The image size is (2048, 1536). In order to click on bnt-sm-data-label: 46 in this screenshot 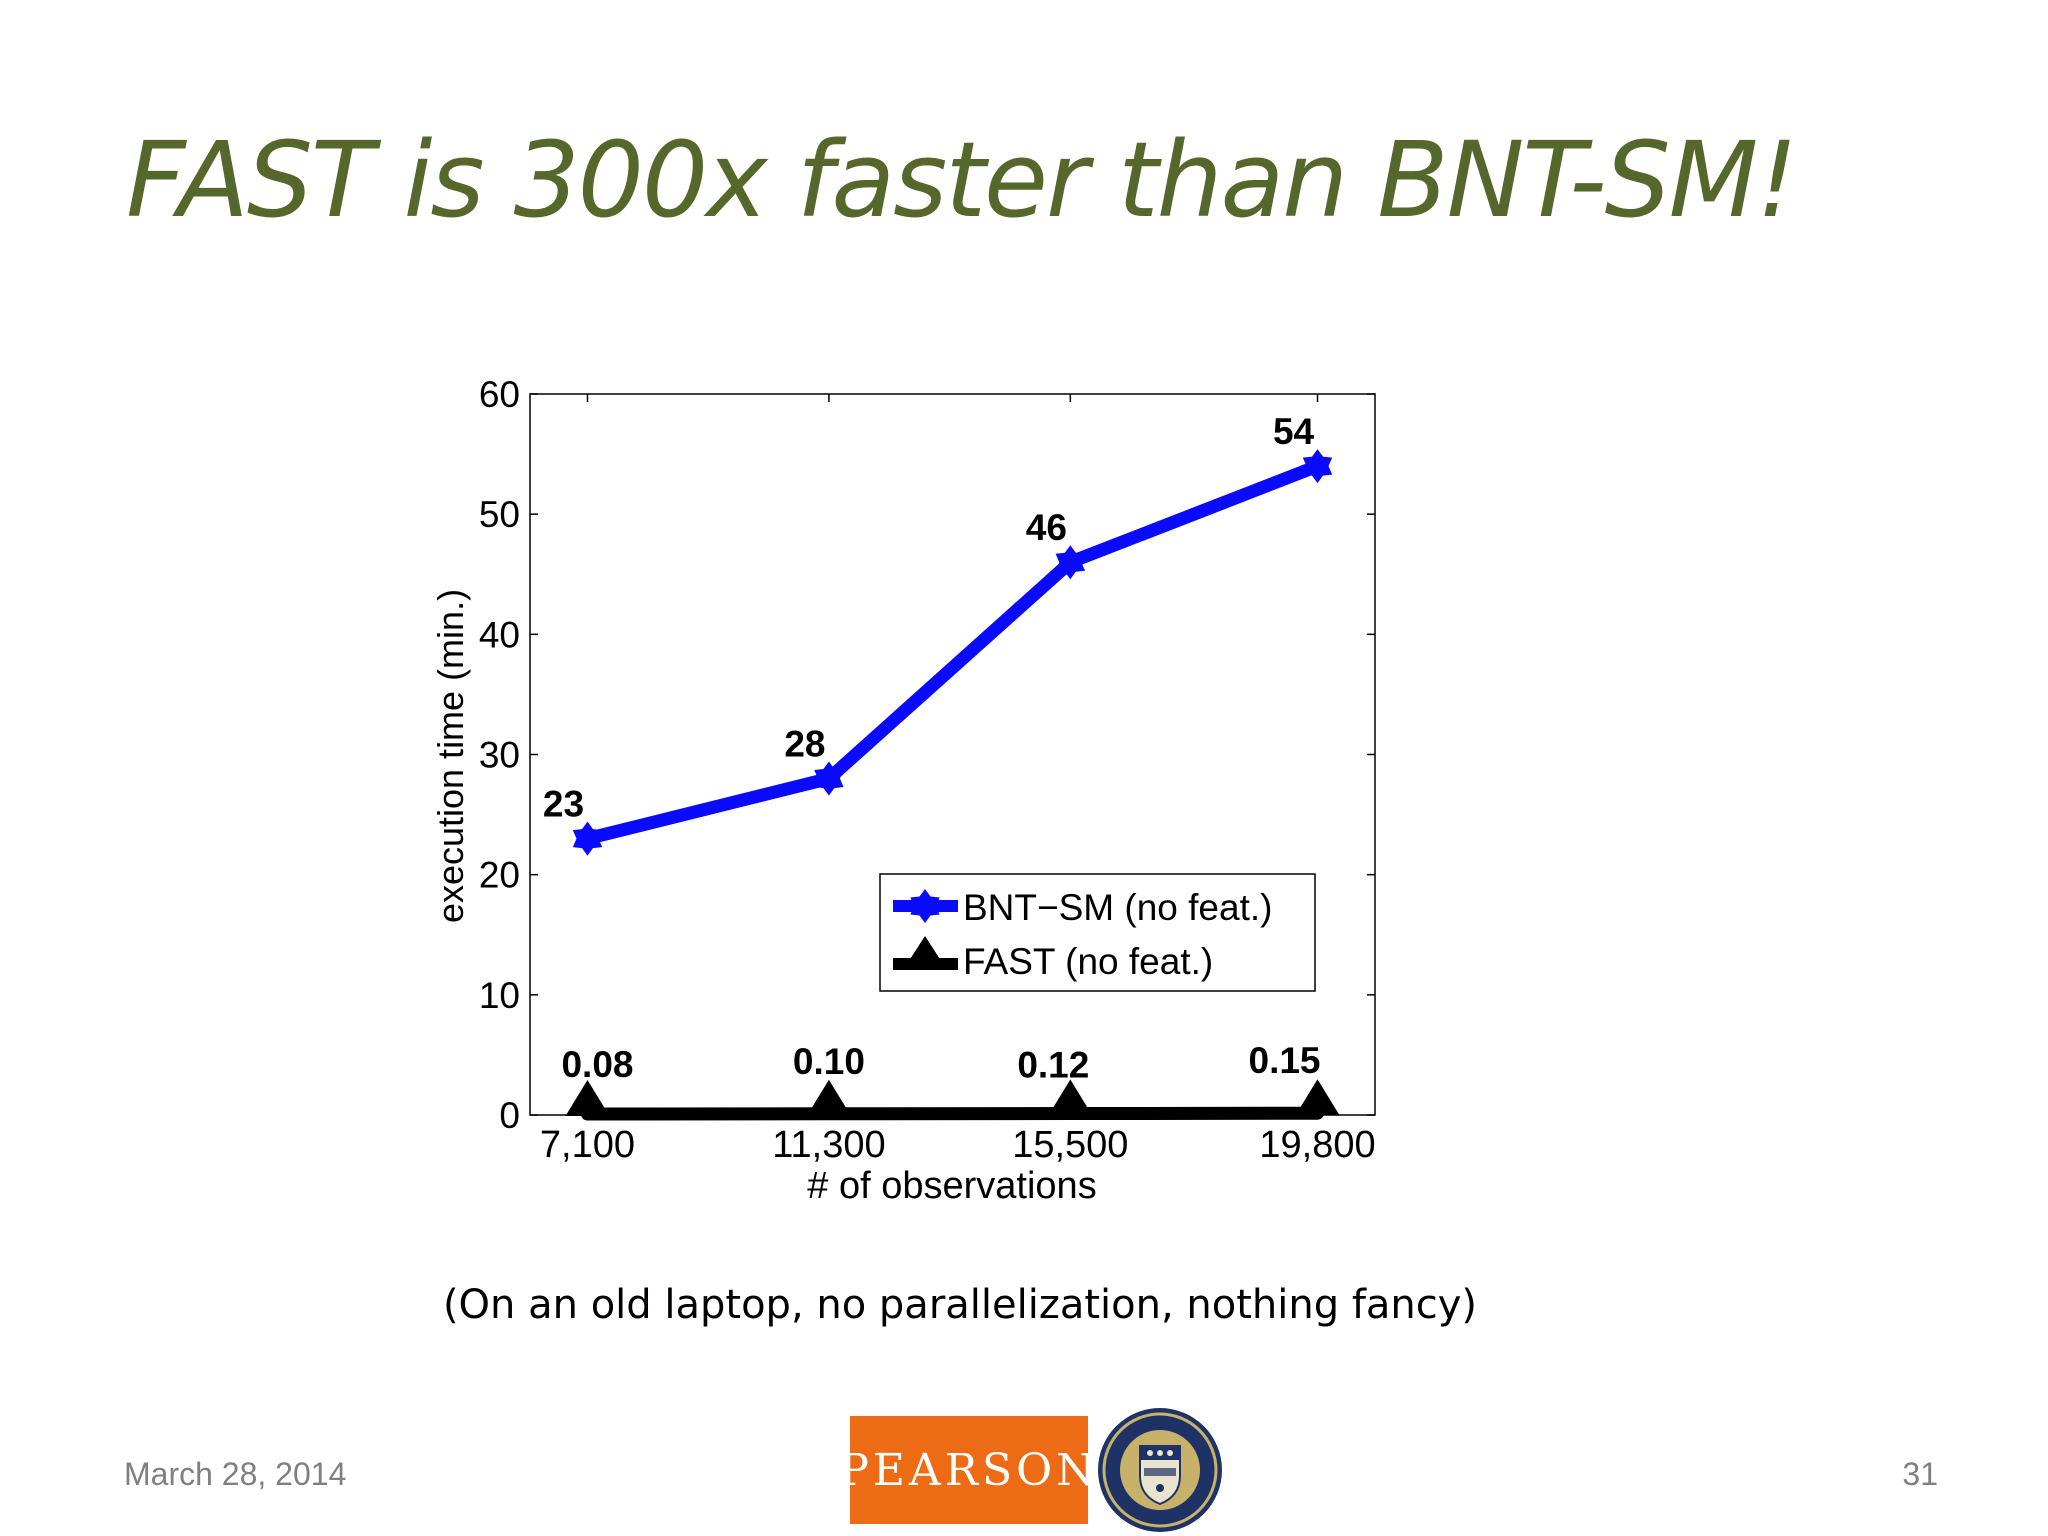, I will do `click(1046, 527)`.